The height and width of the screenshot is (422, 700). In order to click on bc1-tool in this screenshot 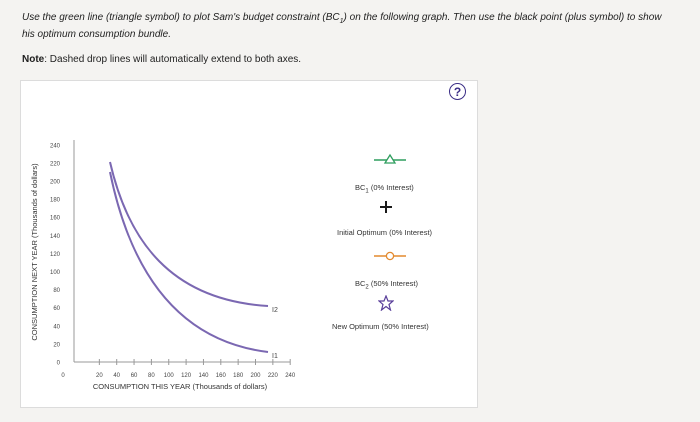, I will do `click(390, 158)`.